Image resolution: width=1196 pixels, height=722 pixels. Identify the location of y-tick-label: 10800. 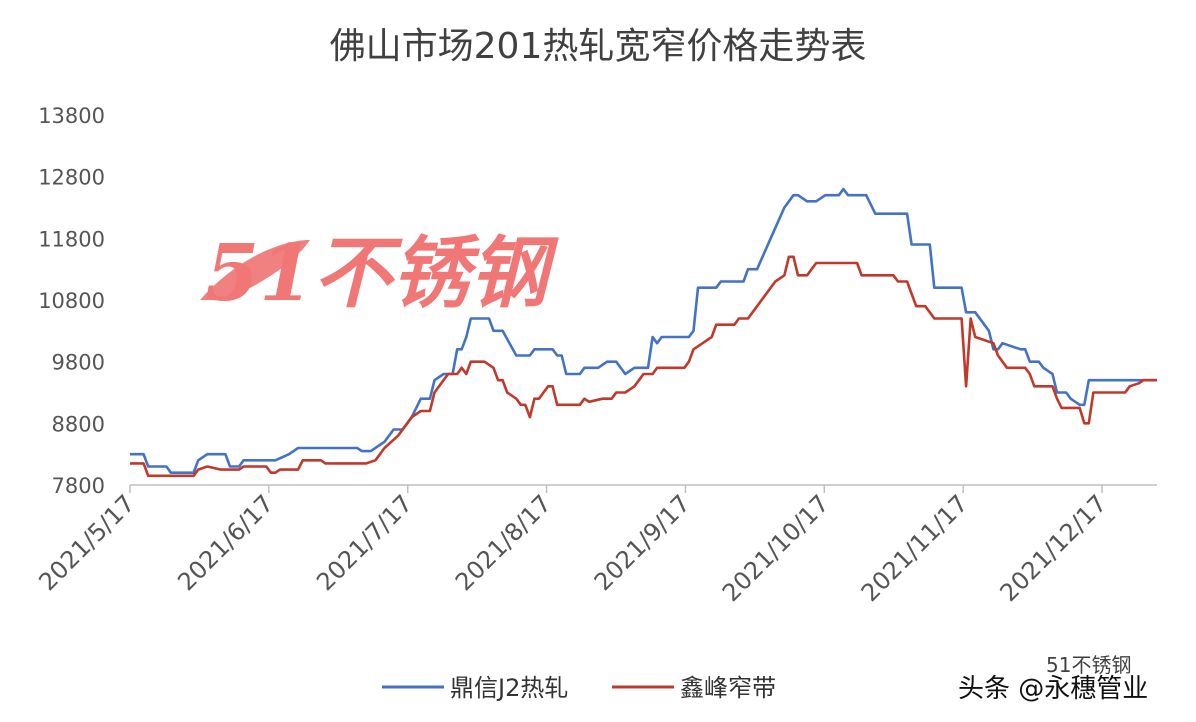
(71, 301).